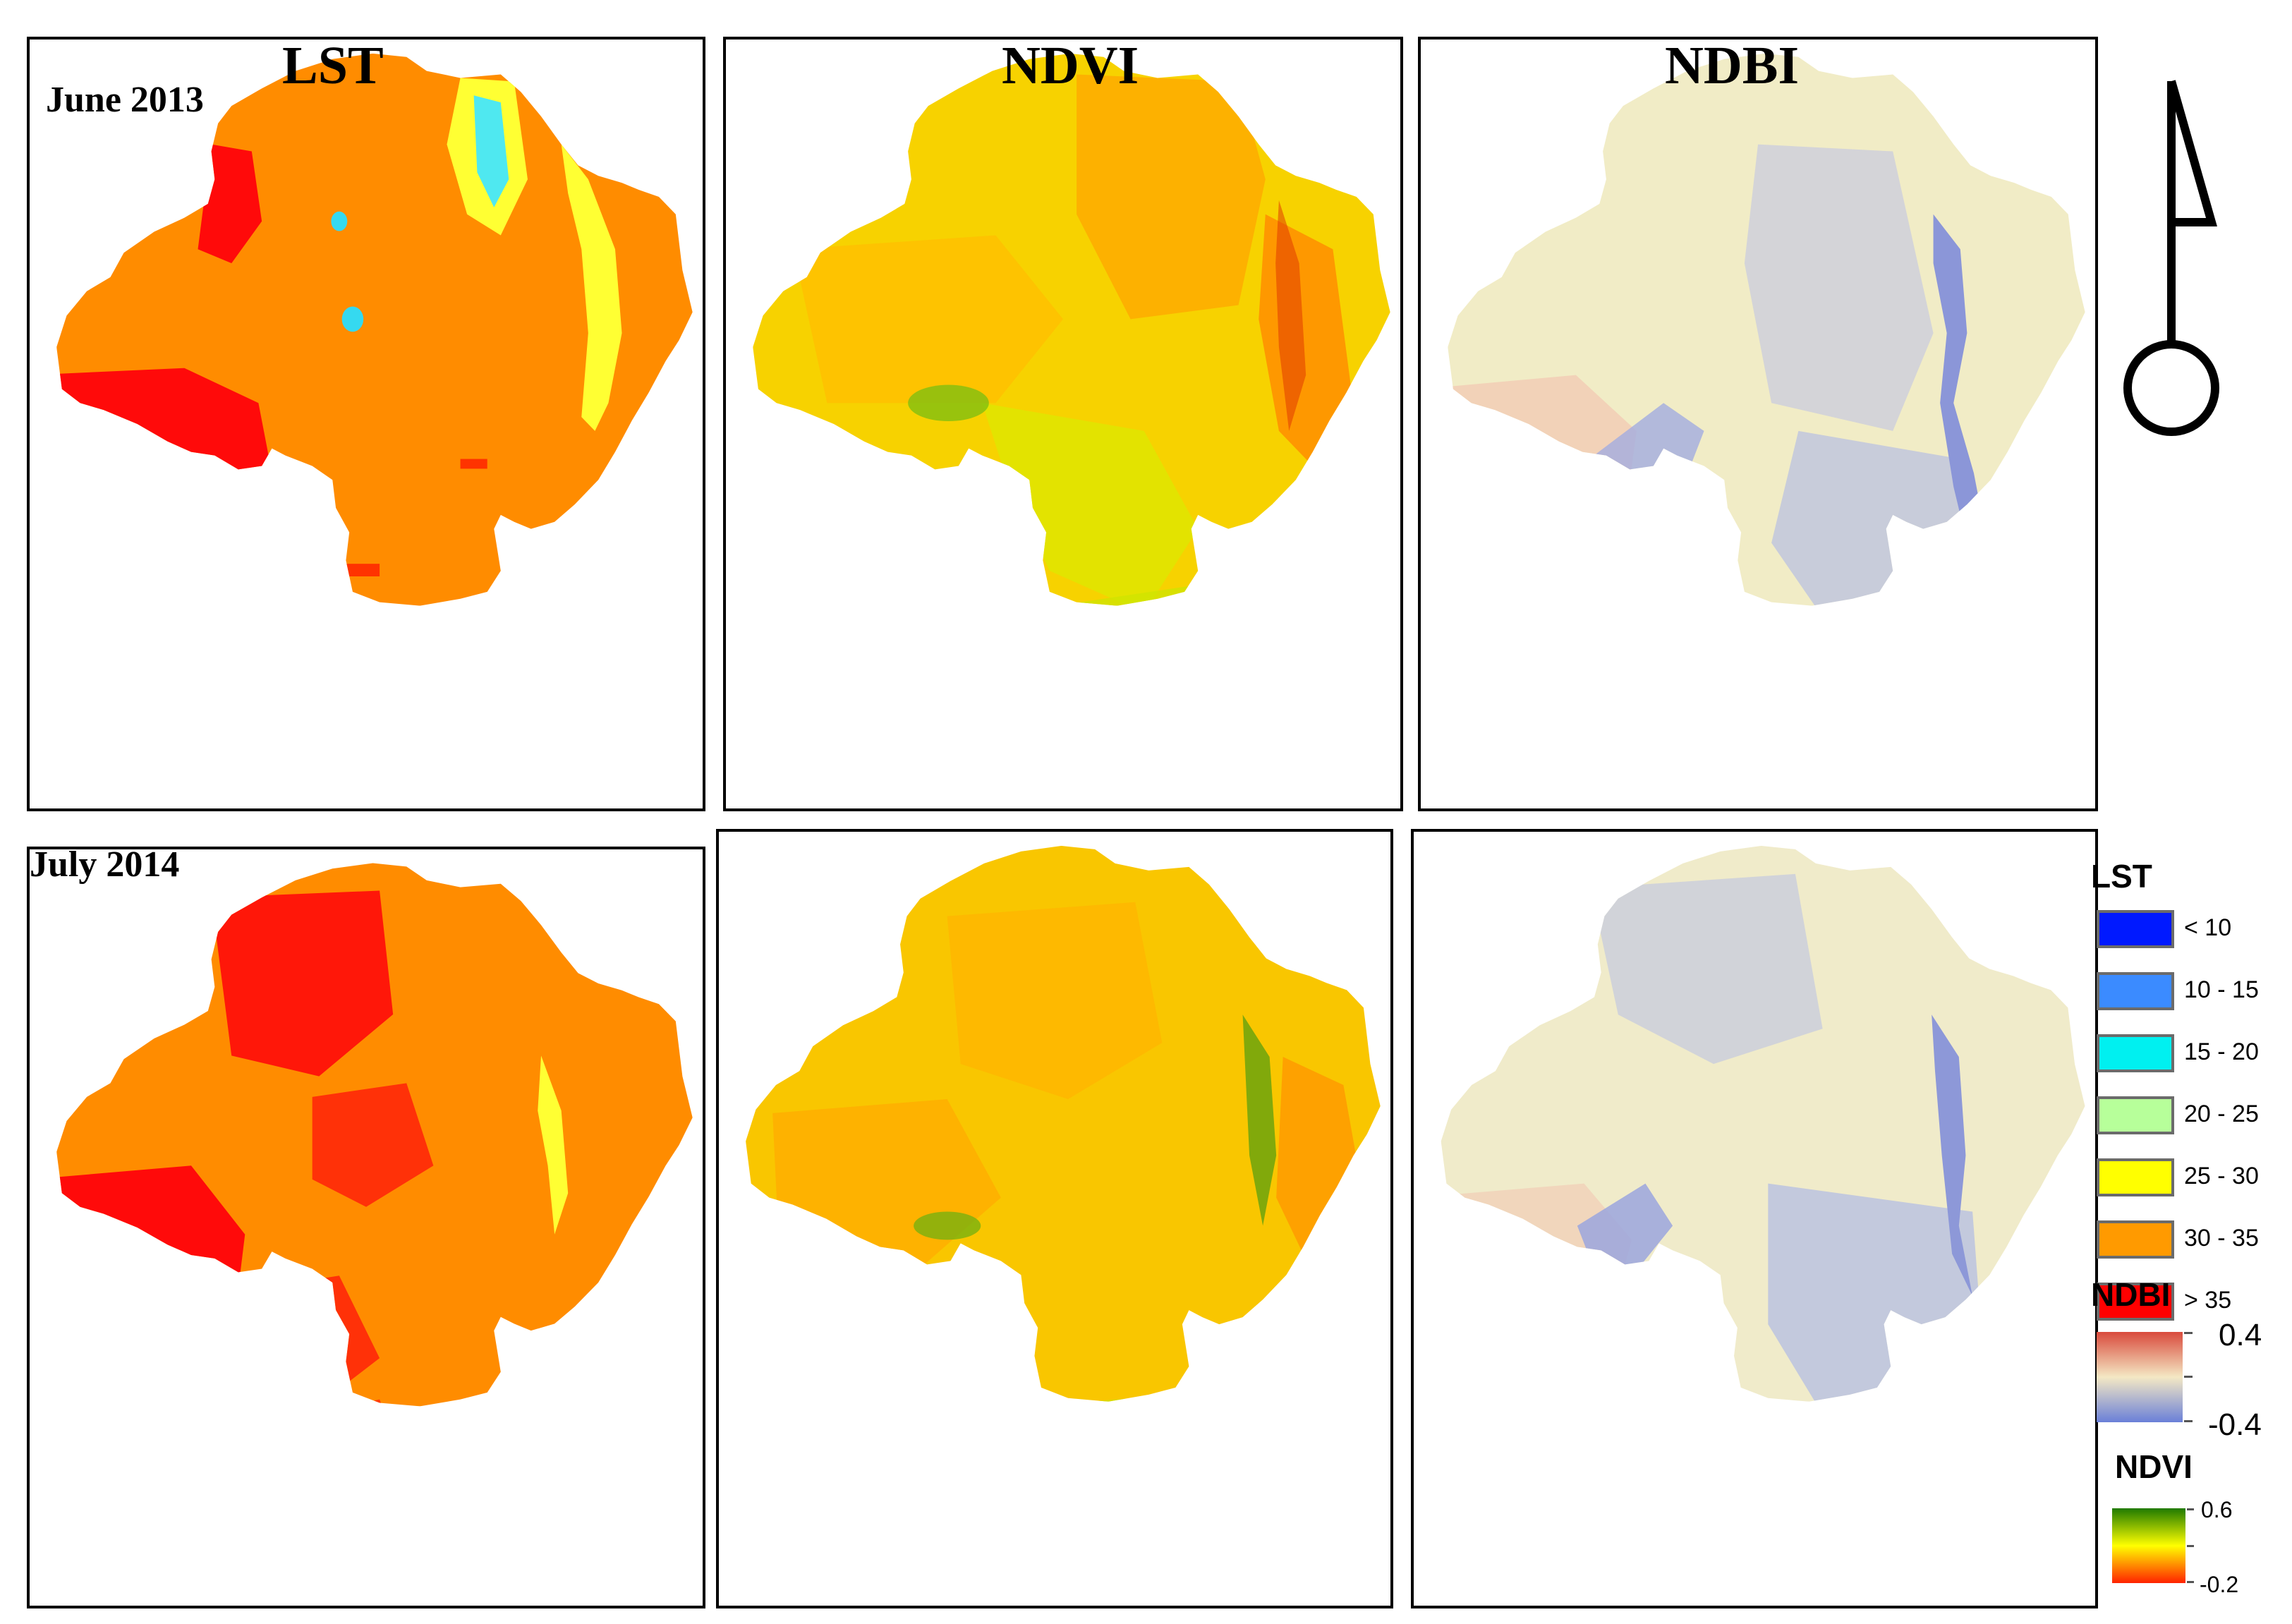 The image size is (2292, 1624). I want to click on lst-legend-title: LST, so click(2121, 877).